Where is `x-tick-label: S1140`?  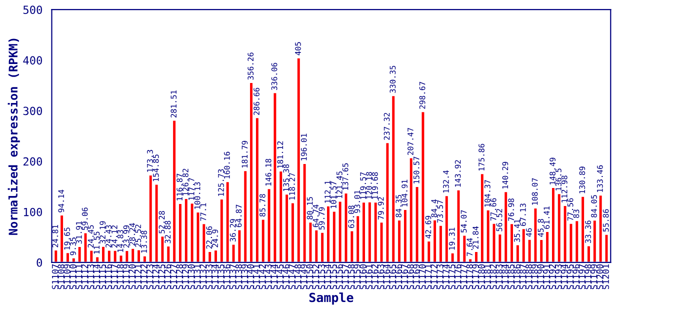 x-tick-label: S1140 is located at coordinates (250, 277).